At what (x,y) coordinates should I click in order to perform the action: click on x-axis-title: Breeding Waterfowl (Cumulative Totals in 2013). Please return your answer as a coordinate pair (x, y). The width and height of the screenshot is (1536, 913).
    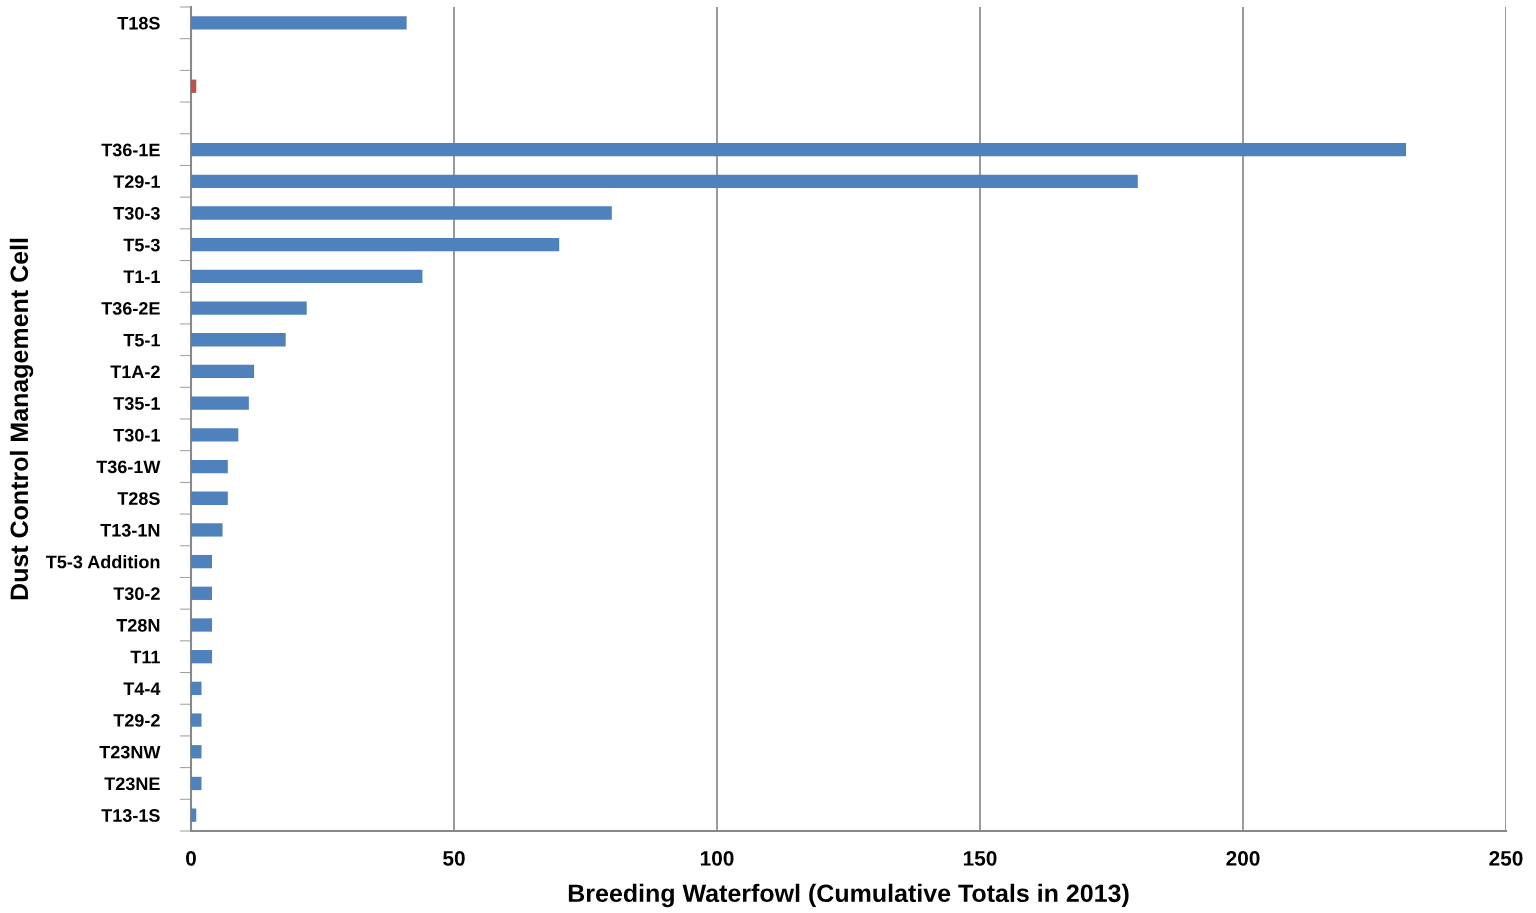
    Looking at the image, I should click on (848, 895).